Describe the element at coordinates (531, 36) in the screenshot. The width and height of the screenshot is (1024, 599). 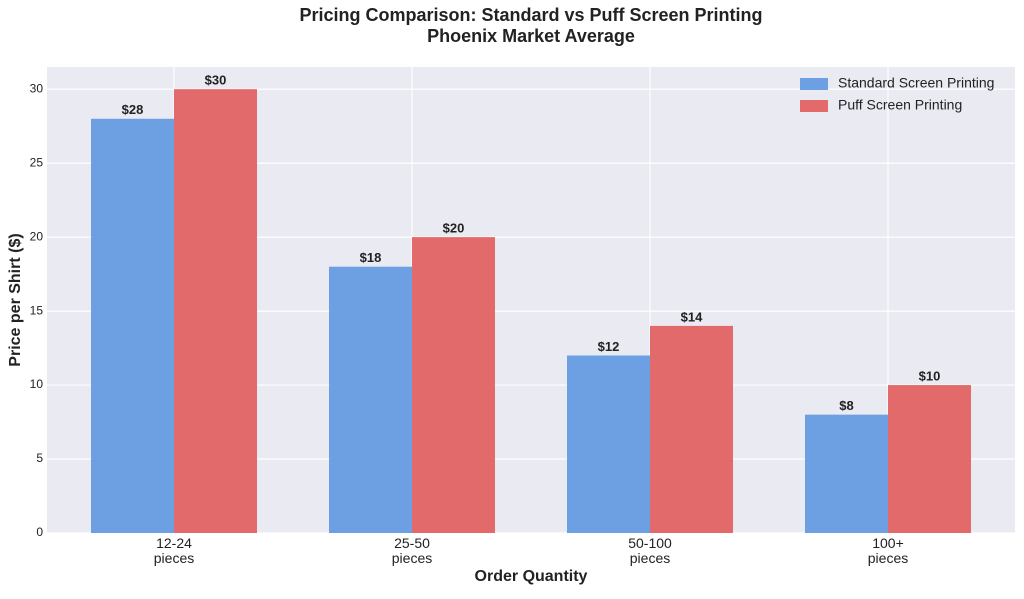
I see `chart-subtitle: Phoenix Market Average` at that location.